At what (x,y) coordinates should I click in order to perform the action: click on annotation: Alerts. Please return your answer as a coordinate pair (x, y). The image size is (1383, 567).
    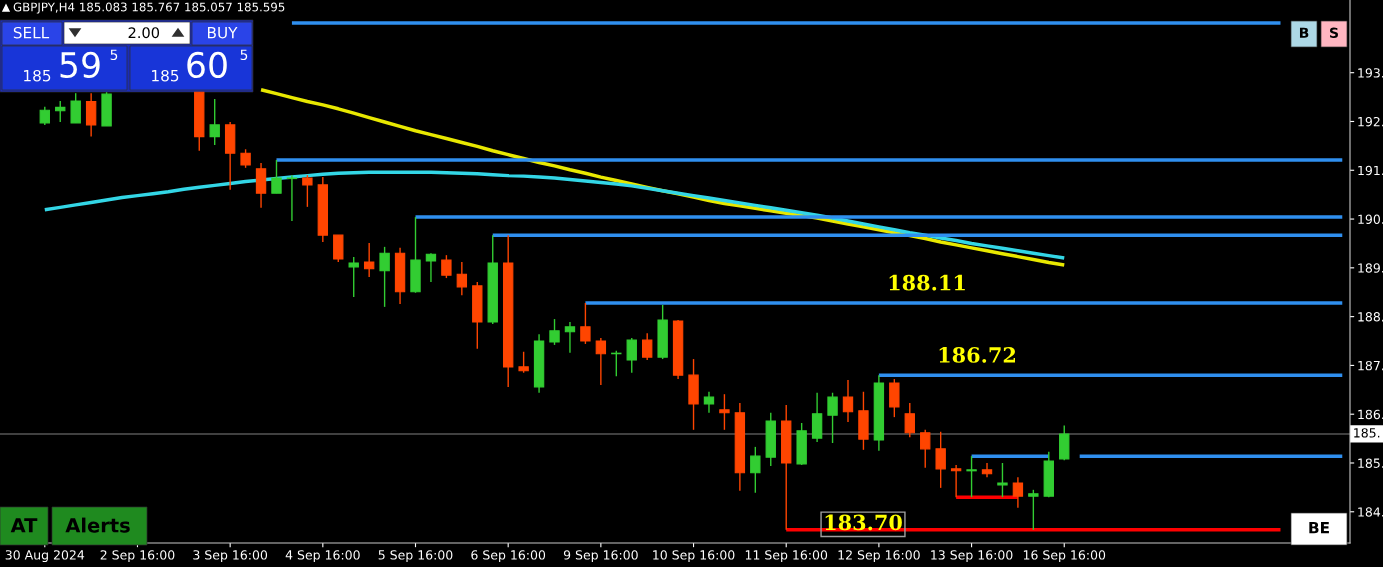
    Looking at the image, I should click on (97, 525).